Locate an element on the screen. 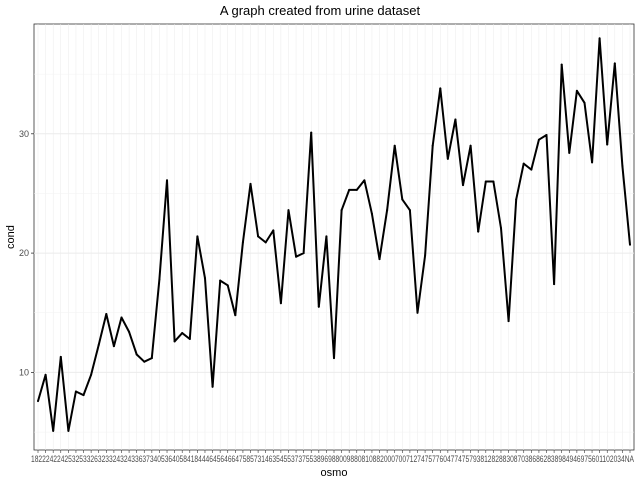 The image size is (640, 480). y-tick-label: 10 is located at coordinates (24, 372).